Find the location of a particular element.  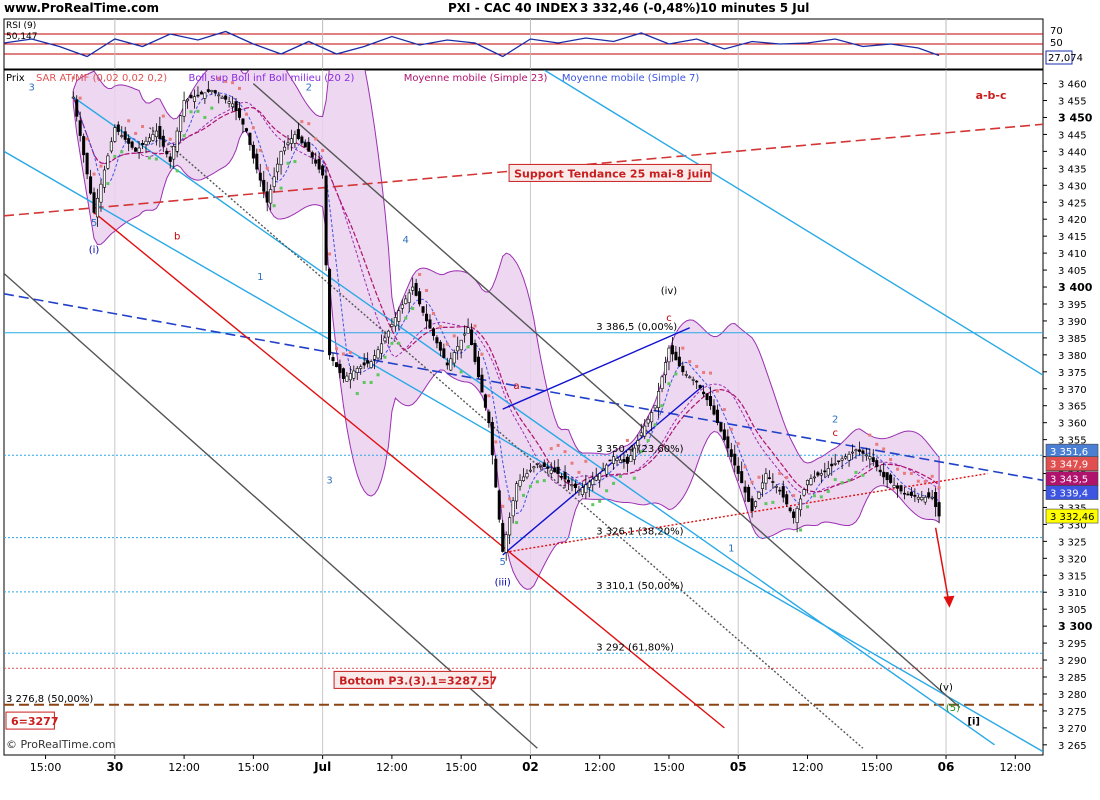

level-left-label: 3 276,8 (50,00%) is located at coordinates (49, 699).